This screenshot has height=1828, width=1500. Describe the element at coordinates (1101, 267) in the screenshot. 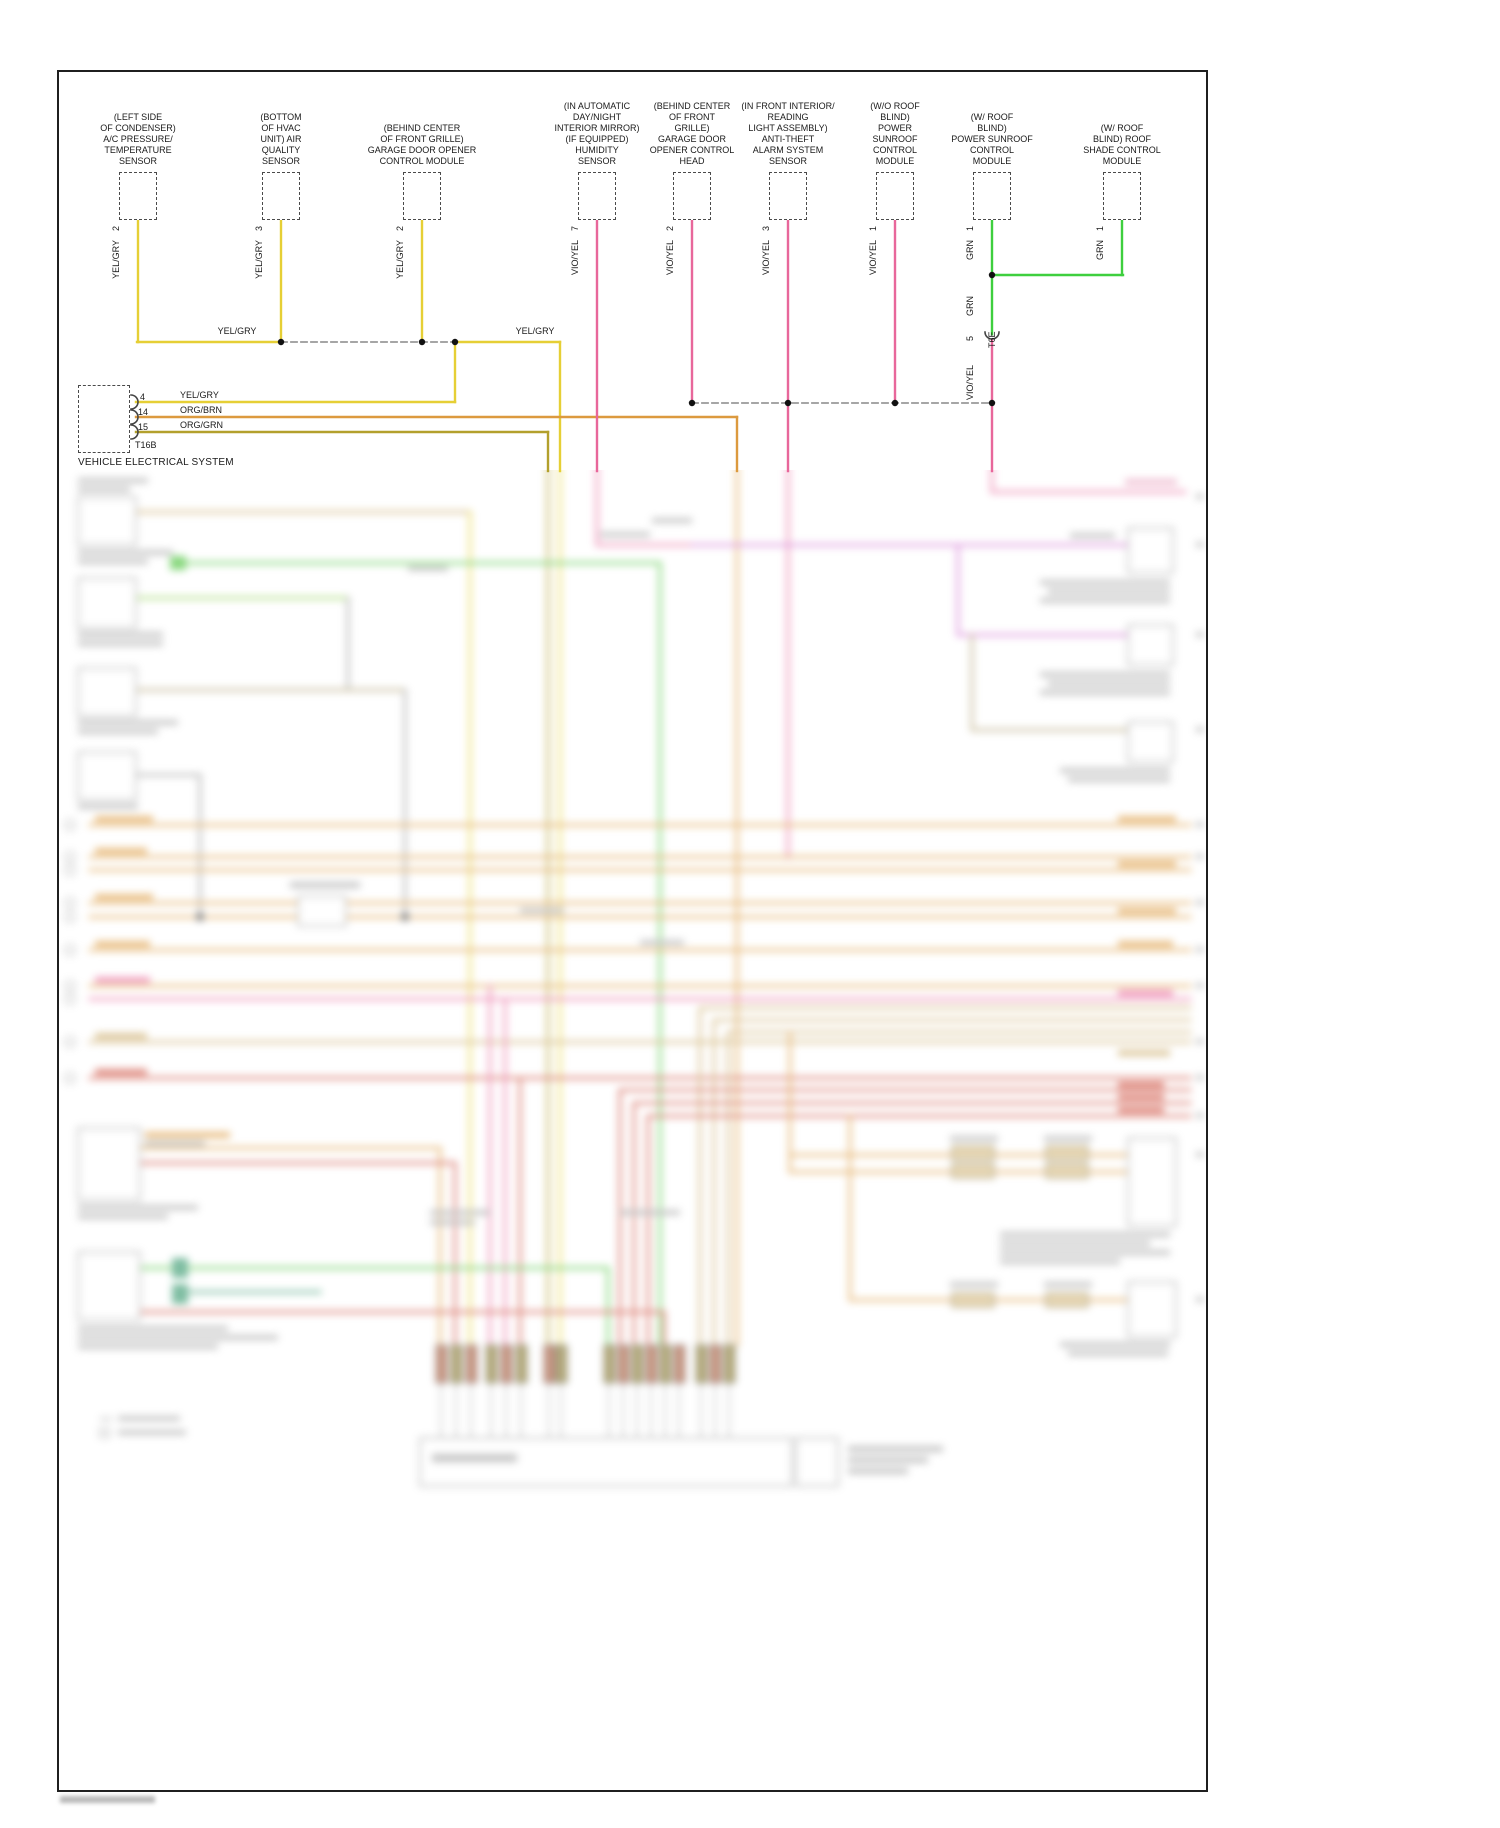

I see `wire-label-roof-shade-control-module: GRN 1` at that location.